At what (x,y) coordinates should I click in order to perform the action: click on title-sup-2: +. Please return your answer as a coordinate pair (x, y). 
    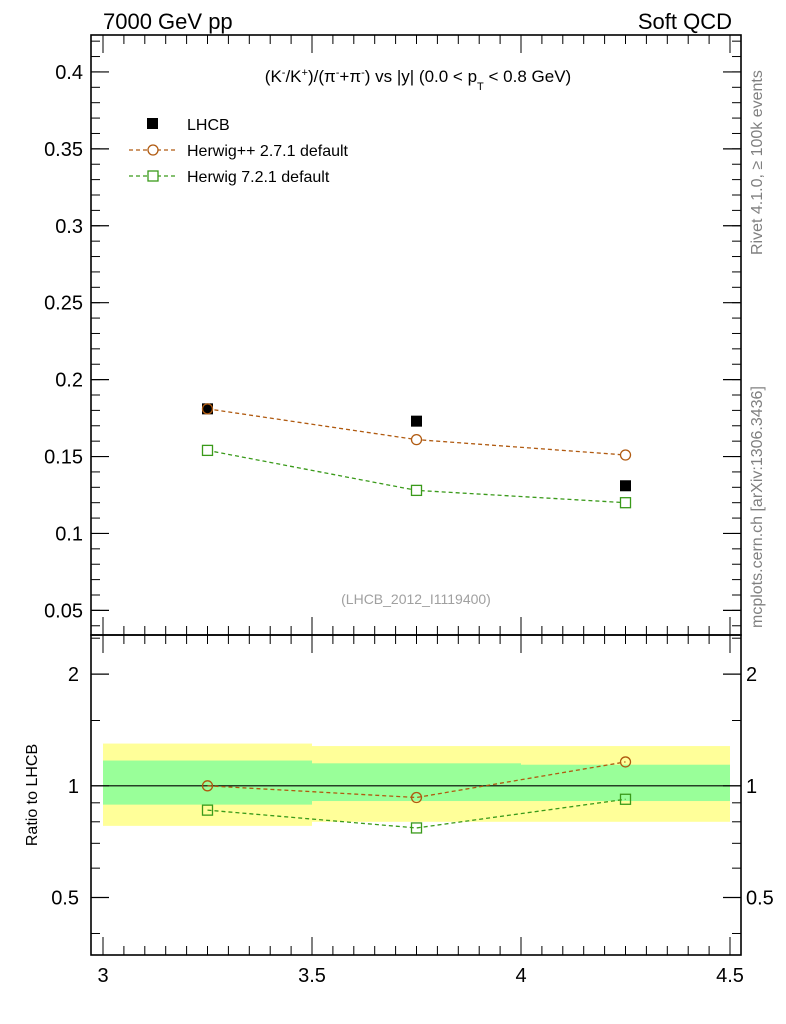
    Looking at the image, I should click on (305, 73).